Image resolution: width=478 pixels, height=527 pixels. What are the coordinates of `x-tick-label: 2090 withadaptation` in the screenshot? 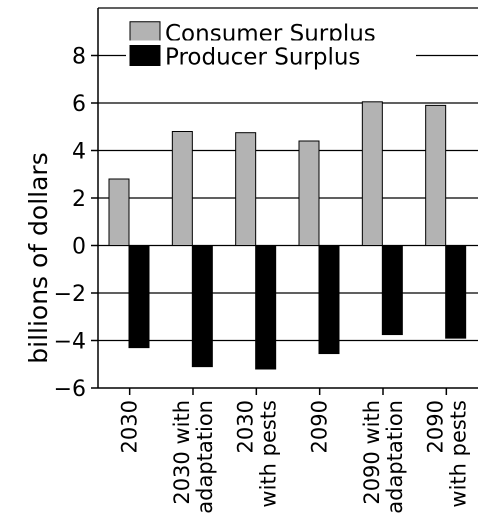 It's located at (383, 457).